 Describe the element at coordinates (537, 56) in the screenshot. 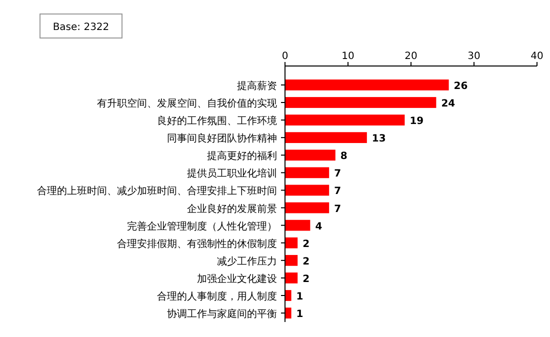

I see `x-tick-label: 40` at that location.